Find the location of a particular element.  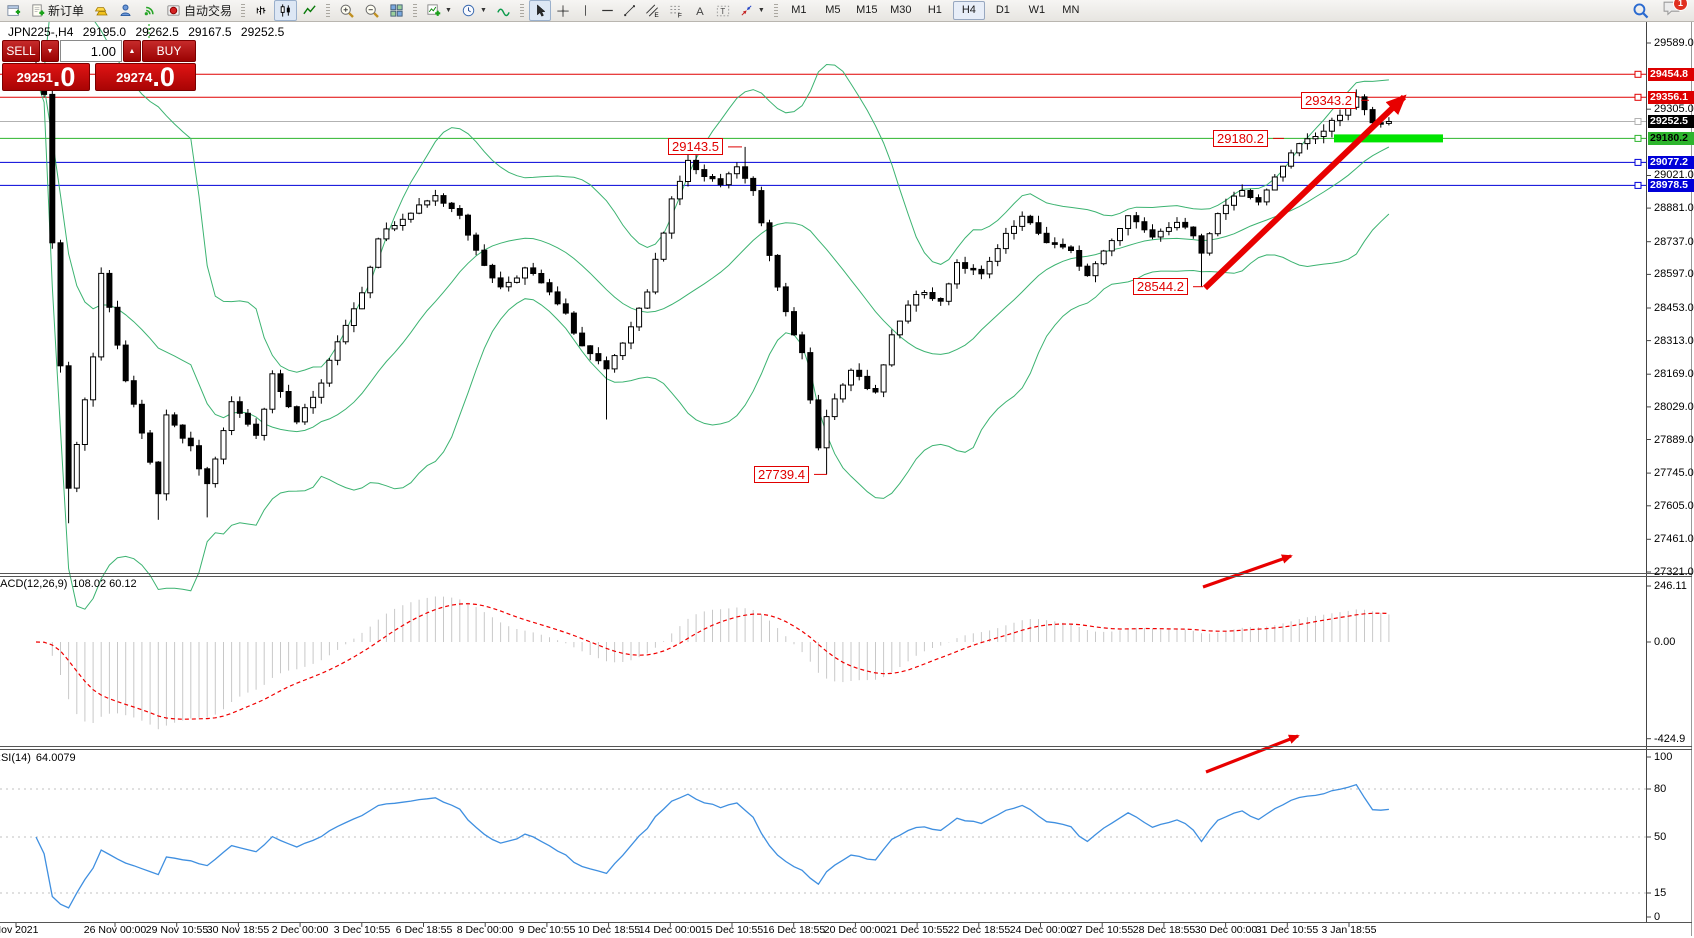

timeframe-W1: W1 is located at coordinates (1037, 10).